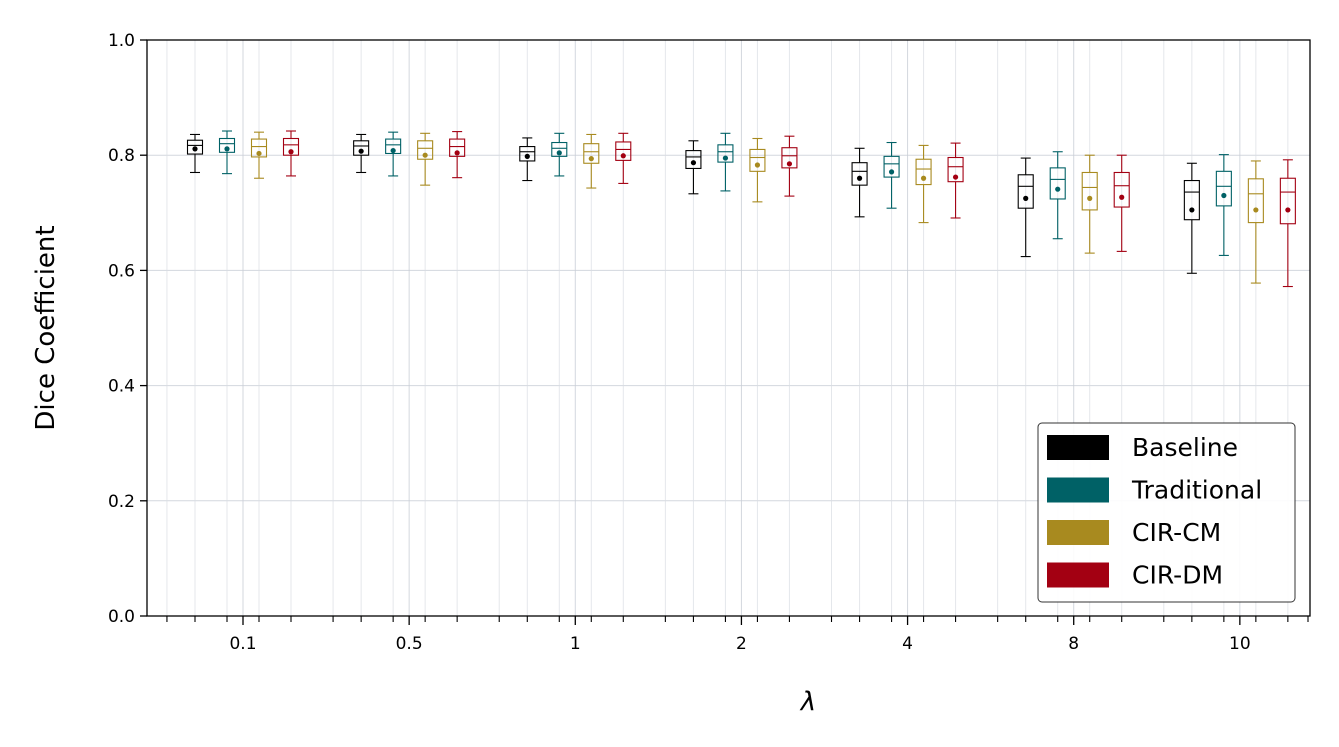  Describe the element at coordinates (907, 644) in the screenshot. I see `x-tick-label: 4` at that location.